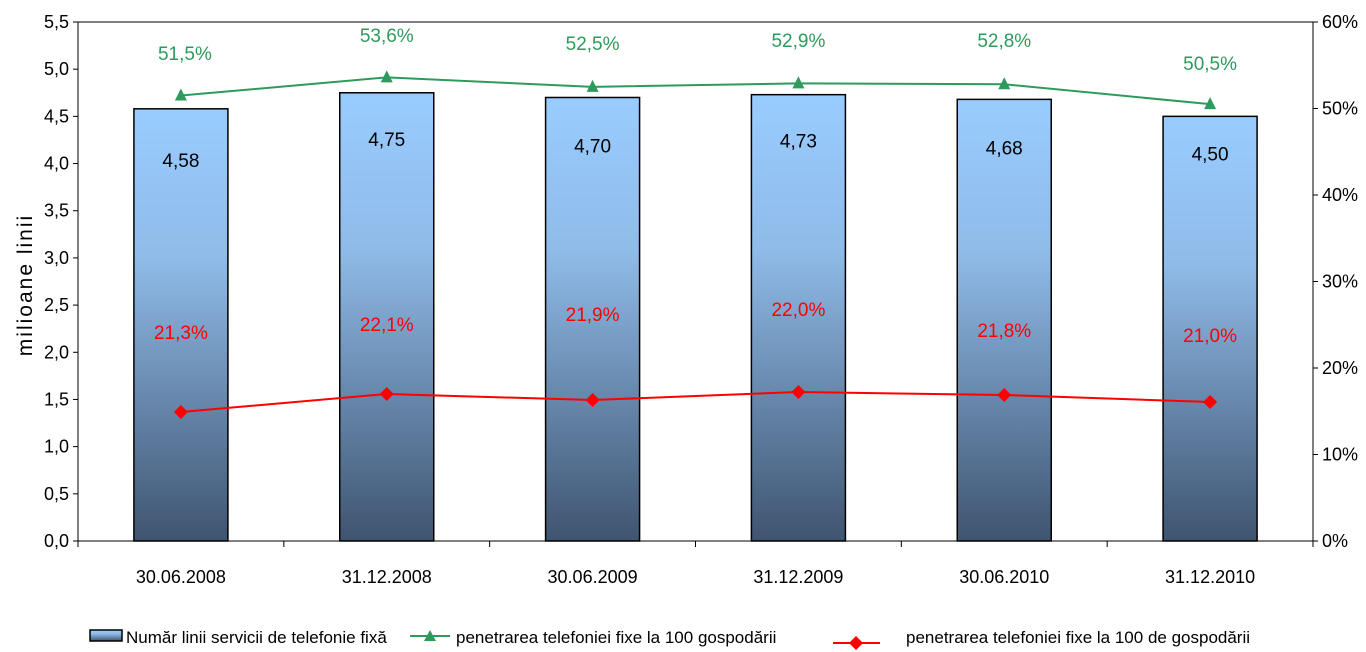 This screenshot has width=1366, height=652. Describe the element at coordinates (25, 285) in the screenshot. I see `y-axis-label: milioane linii` at that location.